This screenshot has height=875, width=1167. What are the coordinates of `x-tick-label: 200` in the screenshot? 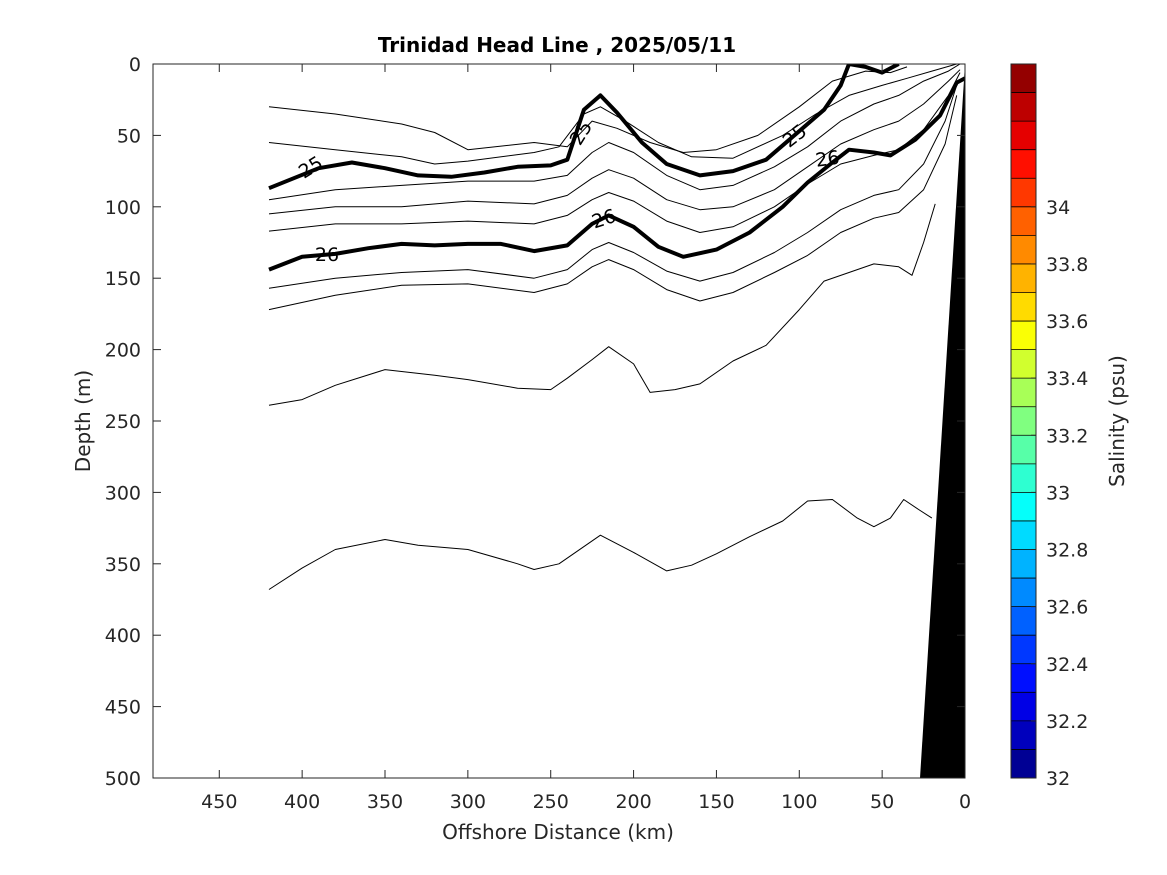 It's located at (633, 802).